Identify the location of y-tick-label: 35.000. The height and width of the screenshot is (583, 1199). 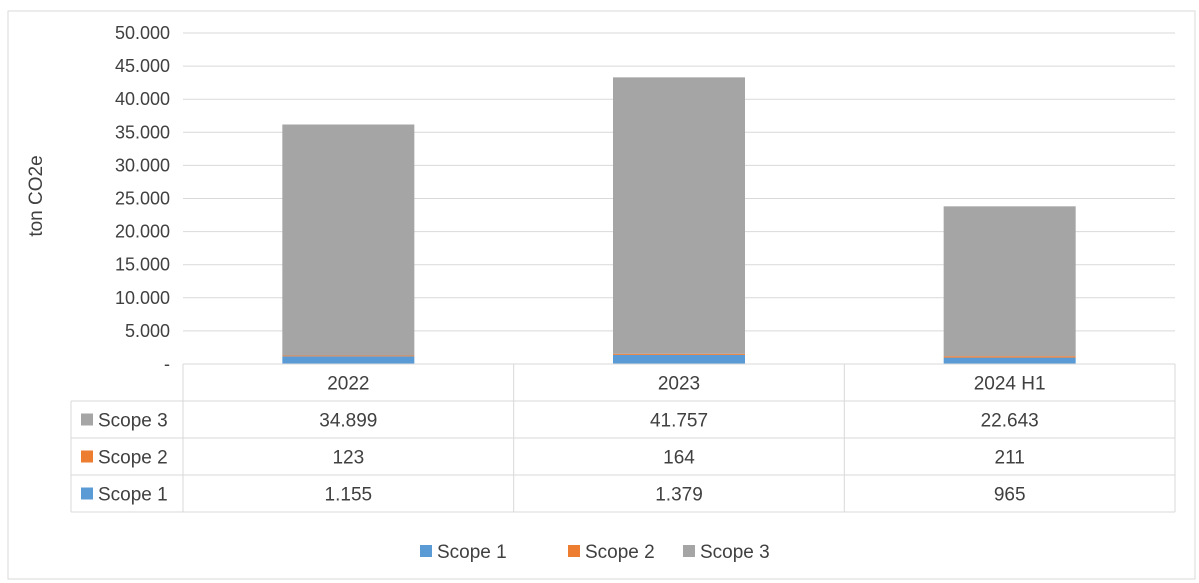
(142, 132).